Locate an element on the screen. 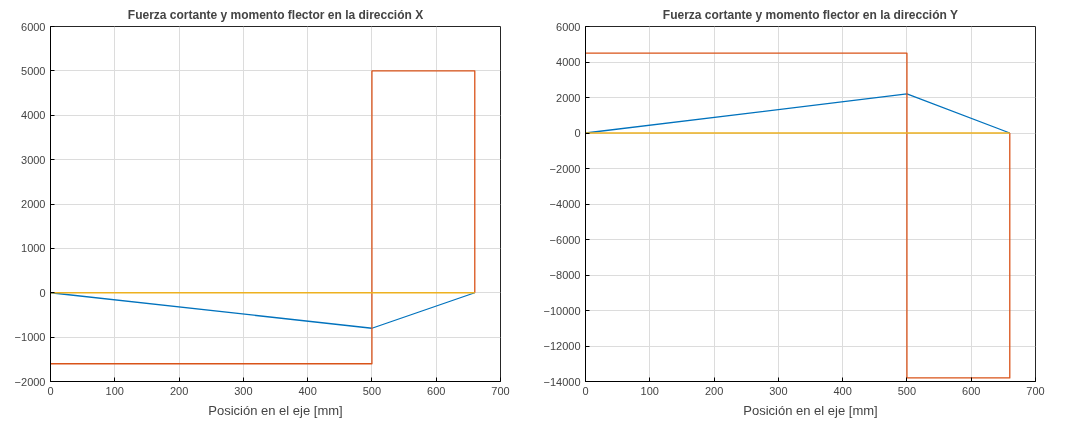  y-tick-label: 1000 is located at coordinates (33, 248).